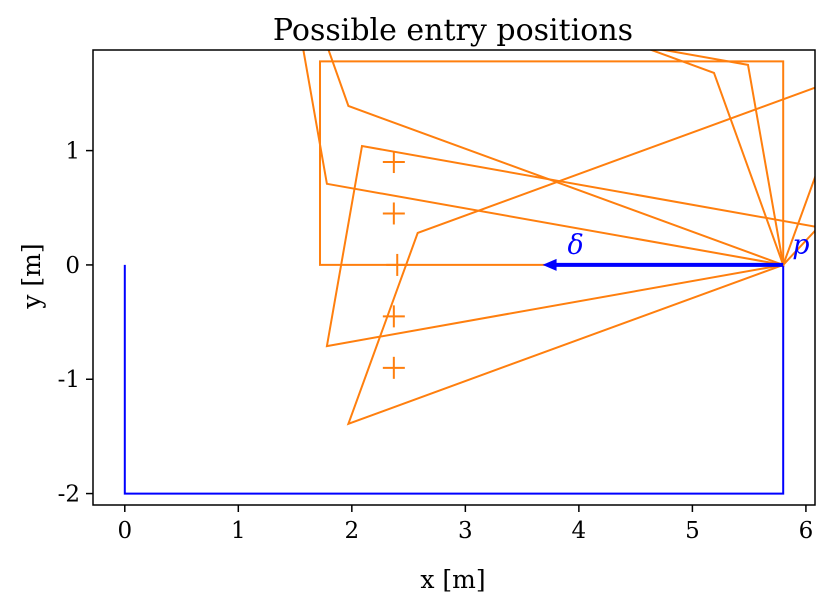 This screenshot has width=831, height=605. Describe the element at coordinates (465, 531) in the screenshot. I see `x-tick-label-3: 3` at that location.